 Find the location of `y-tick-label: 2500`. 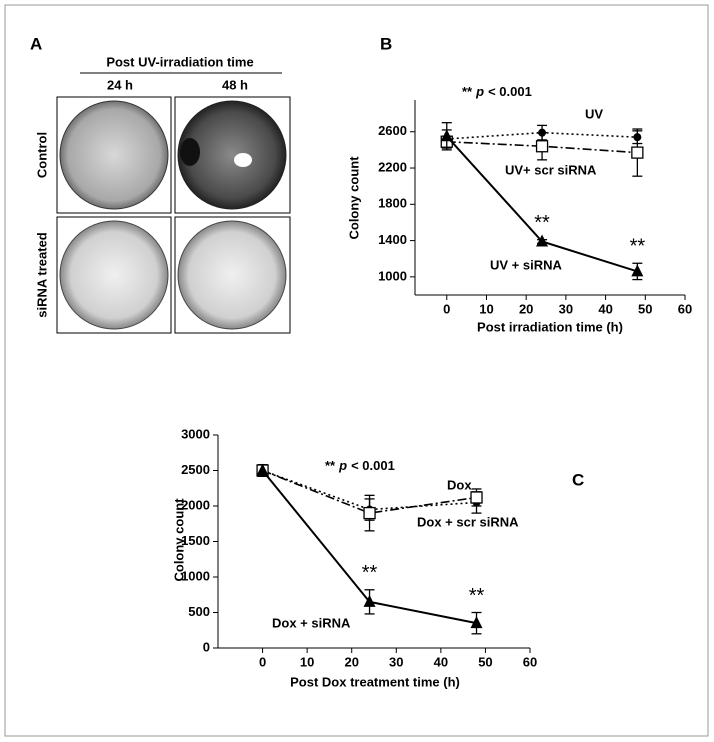

y-tick-label: 2500 is located at coordinates (195, 469).